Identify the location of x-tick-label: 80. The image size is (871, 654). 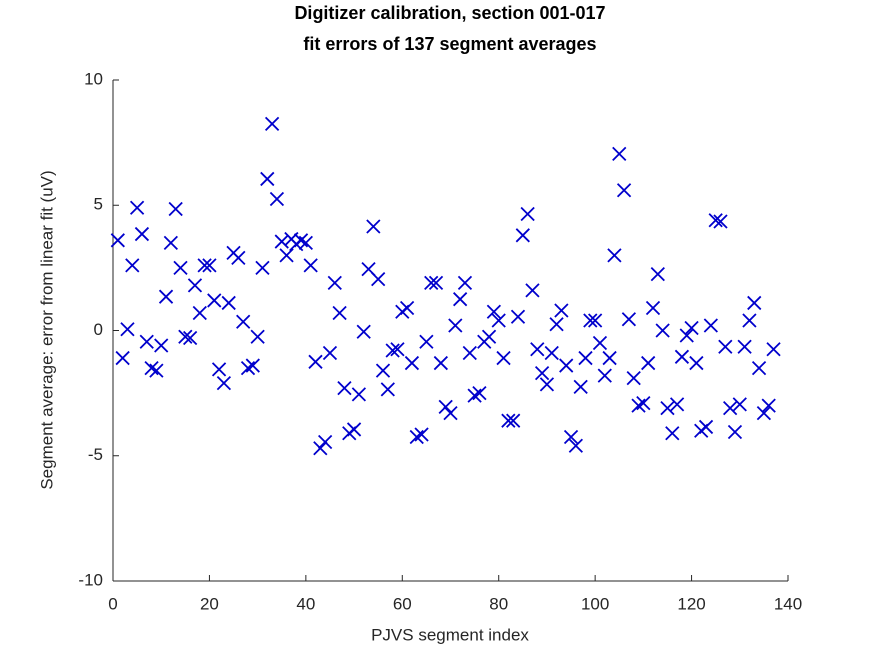
(498, 603).